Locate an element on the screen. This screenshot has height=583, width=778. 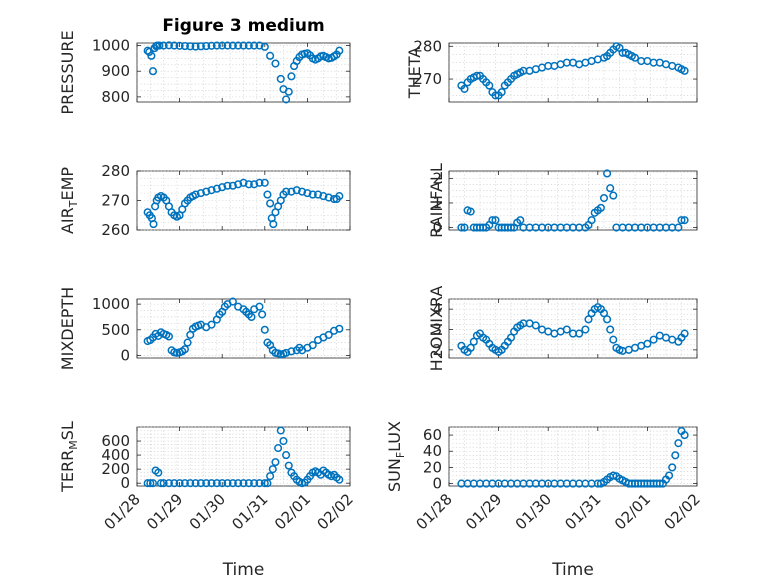
y-axis-label: SUNFLUX is located at coordinates (396, 456).